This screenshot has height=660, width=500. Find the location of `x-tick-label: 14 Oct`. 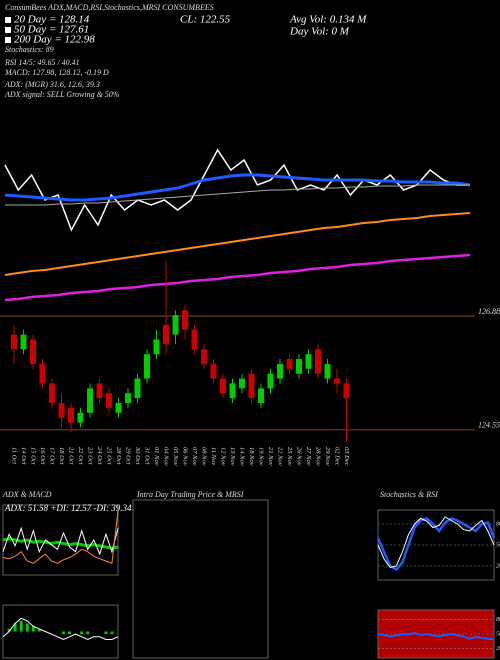

x-tick-label: 14 Oct is located at coordinates (23, 456).